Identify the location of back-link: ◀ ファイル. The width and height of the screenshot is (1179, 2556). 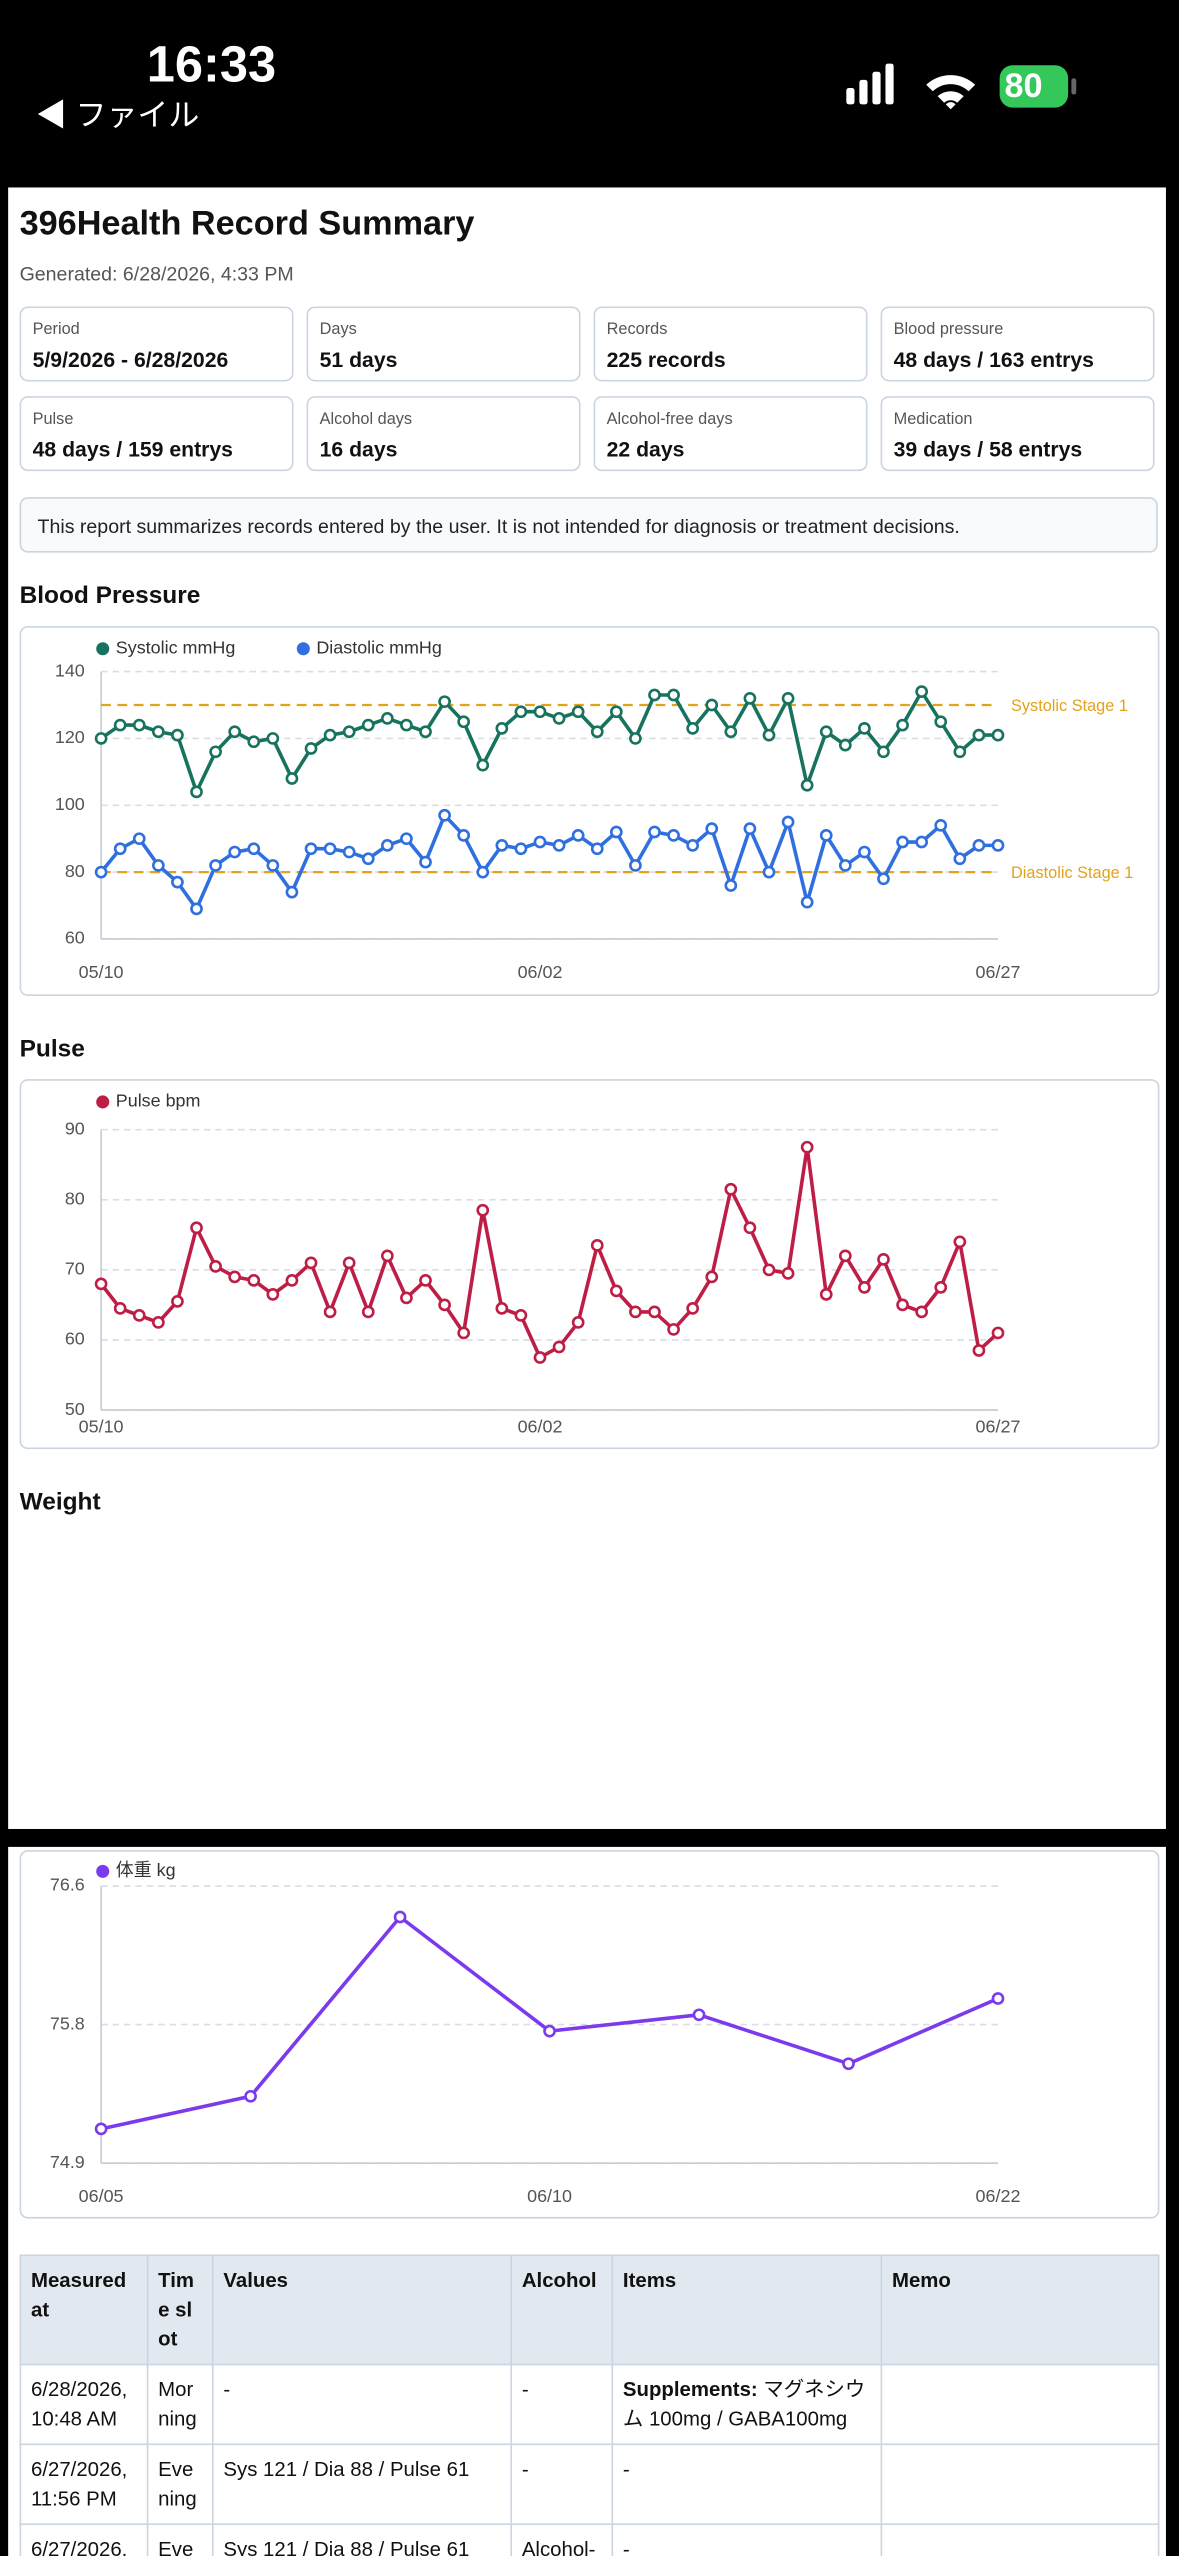
(117, 116).